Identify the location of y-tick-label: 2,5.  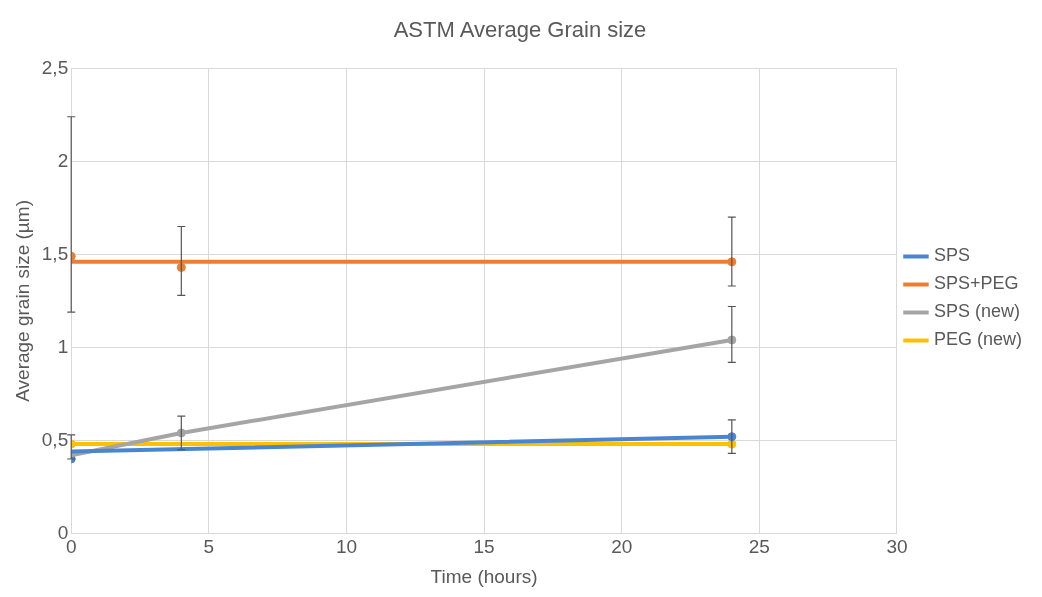
(55, 67).